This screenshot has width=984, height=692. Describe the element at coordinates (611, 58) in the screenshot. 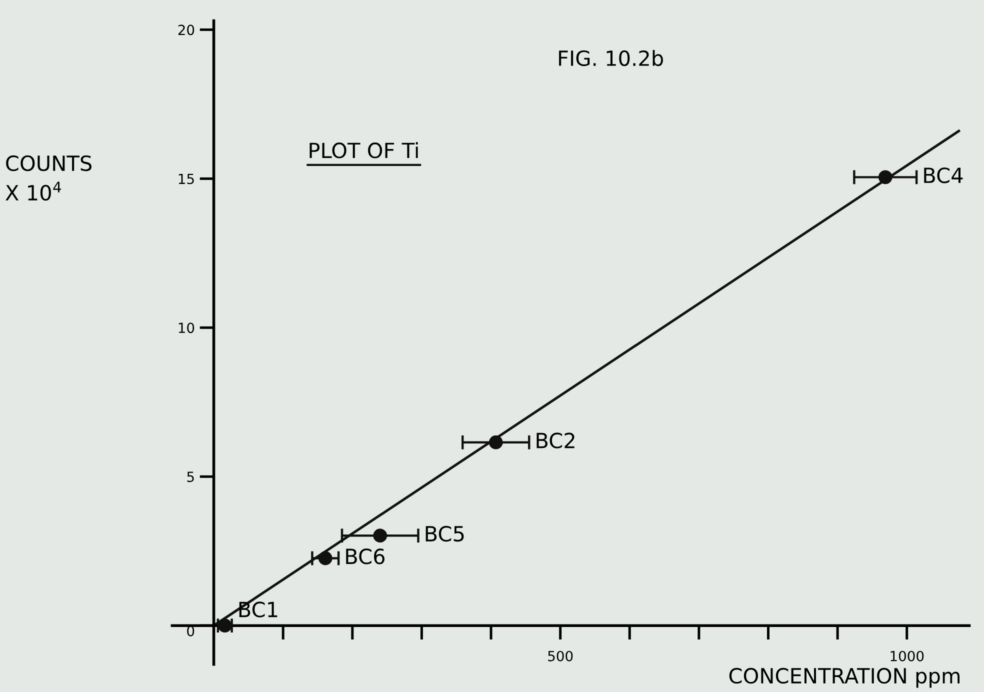

I see `text: FIG. 10.2b` at that location.